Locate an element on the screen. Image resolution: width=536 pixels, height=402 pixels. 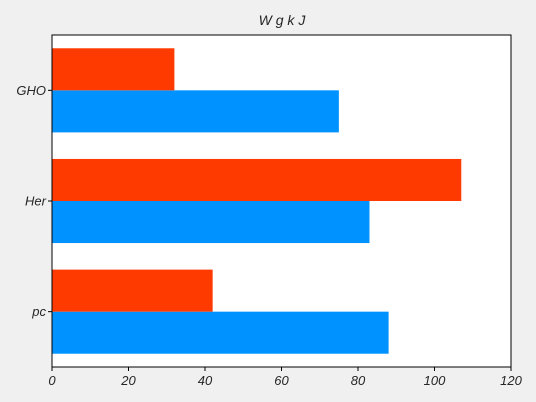
y-tick-label: GHO is located at coordinates (31, 90).